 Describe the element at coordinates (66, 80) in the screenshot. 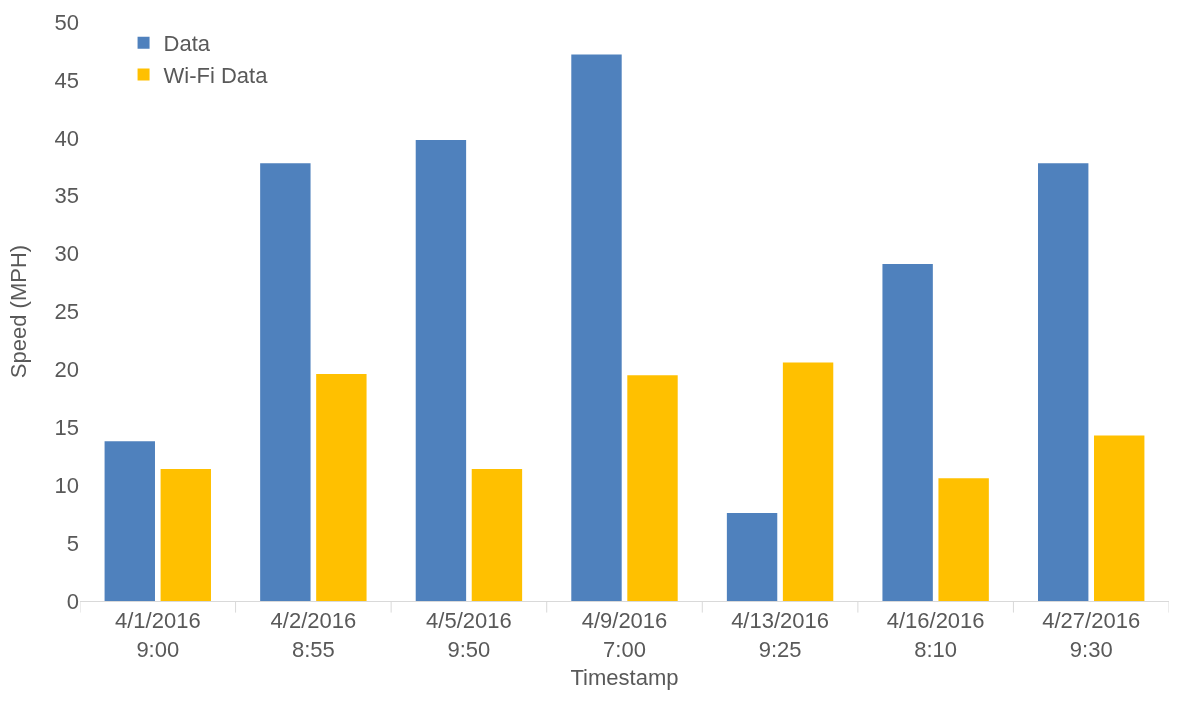

I see `y-tick-label: 45` at that location.